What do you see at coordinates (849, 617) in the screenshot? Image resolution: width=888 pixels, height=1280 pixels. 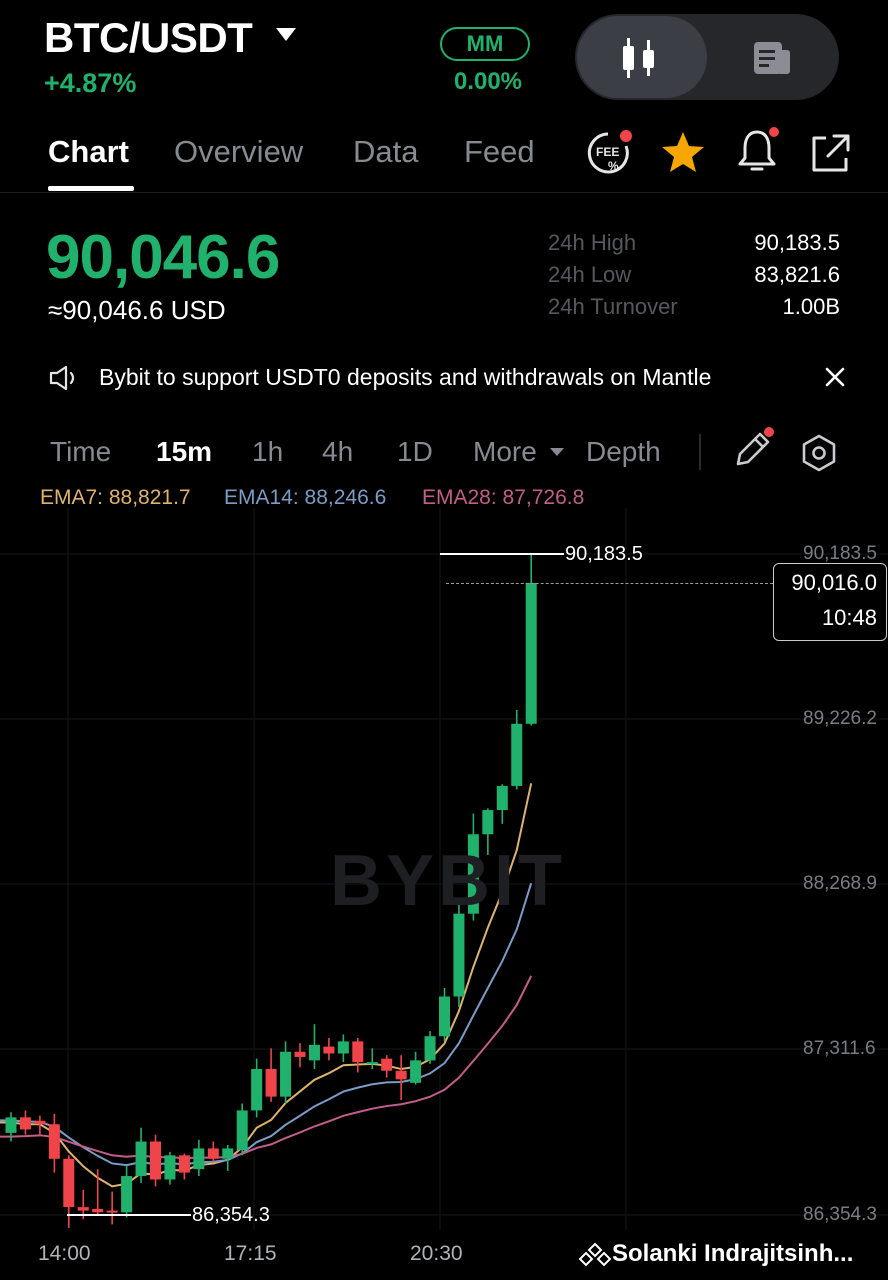 I see `candle-countdown: 10:48` at bounding box center [849, 617].